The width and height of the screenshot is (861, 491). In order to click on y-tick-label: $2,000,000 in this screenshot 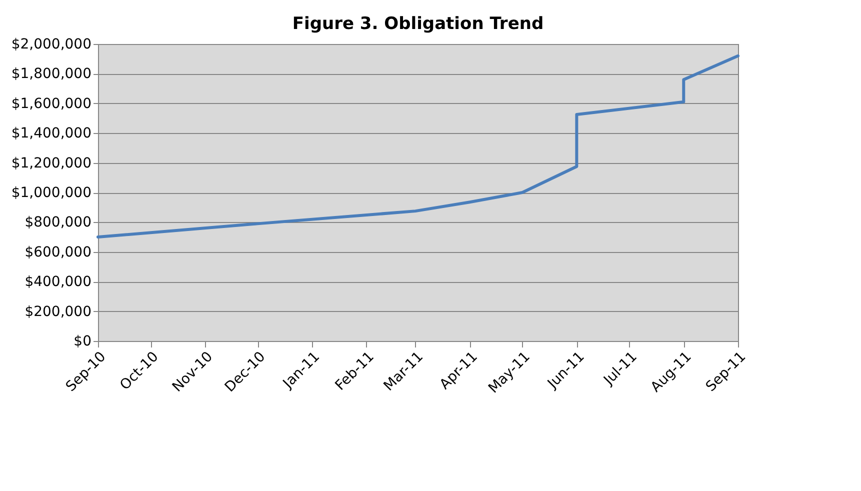, I will do `click(51, 44)`.